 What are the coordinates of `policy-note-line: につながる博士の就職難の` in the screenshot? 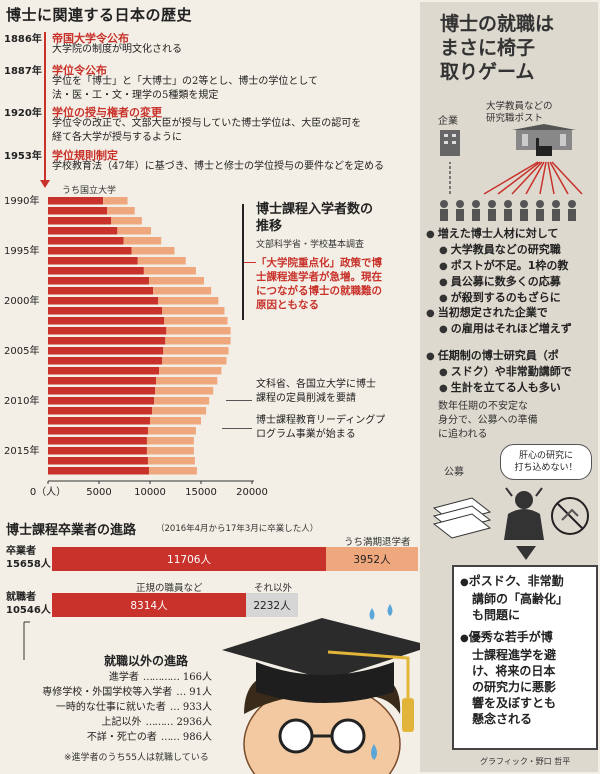 It's located at (319, 291).